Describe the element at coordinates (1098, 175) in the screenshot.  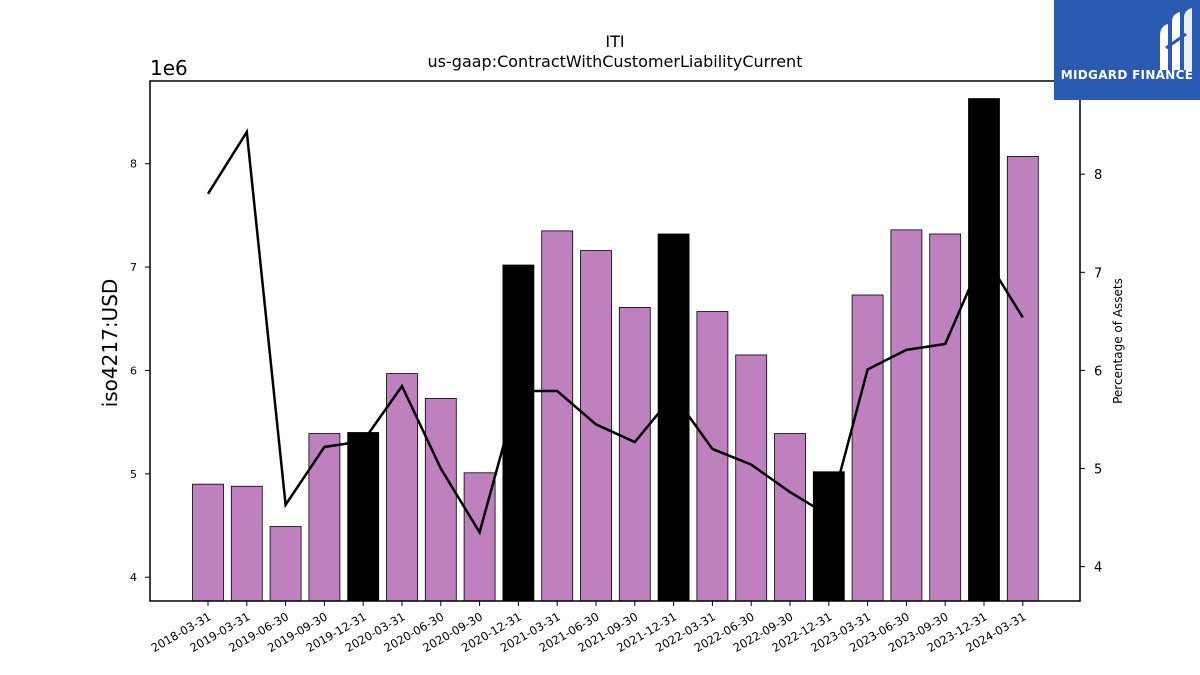
I see `y2-tick-label: 8` at that location.